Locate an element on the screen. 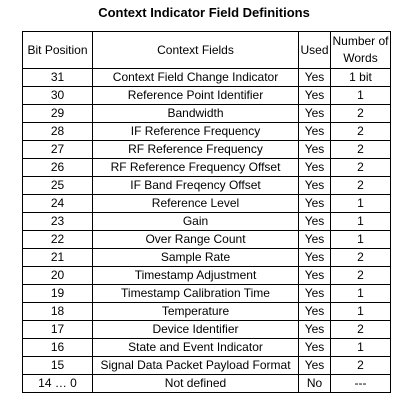 This screenshot has height=410, width=408. header-bit-position: Bit Position is located at coordinates (57, 50).